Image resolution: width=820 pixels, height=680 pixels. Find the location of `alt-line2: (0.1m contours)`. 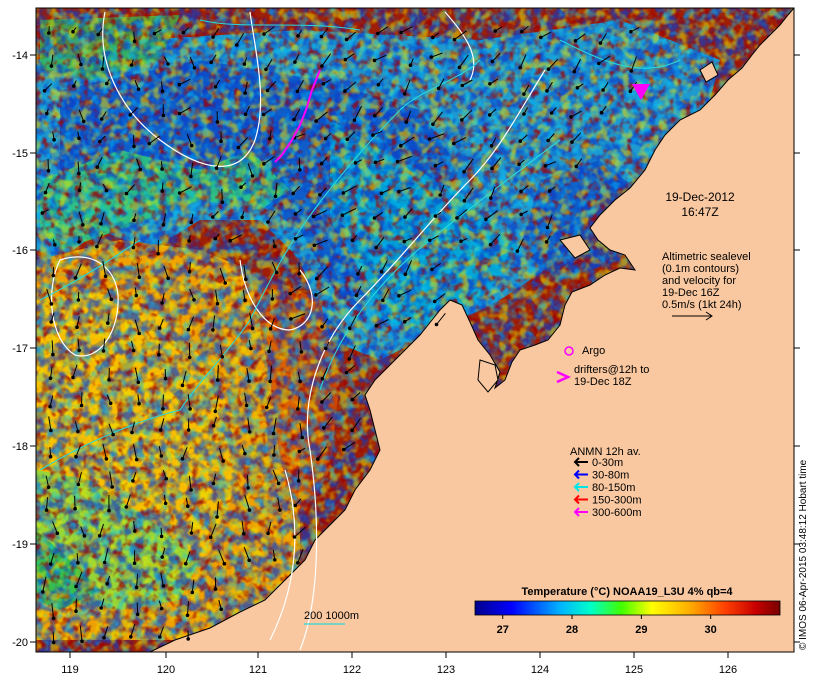

alt-line2: (0.1m contours) is located at coordinates (700, 269).